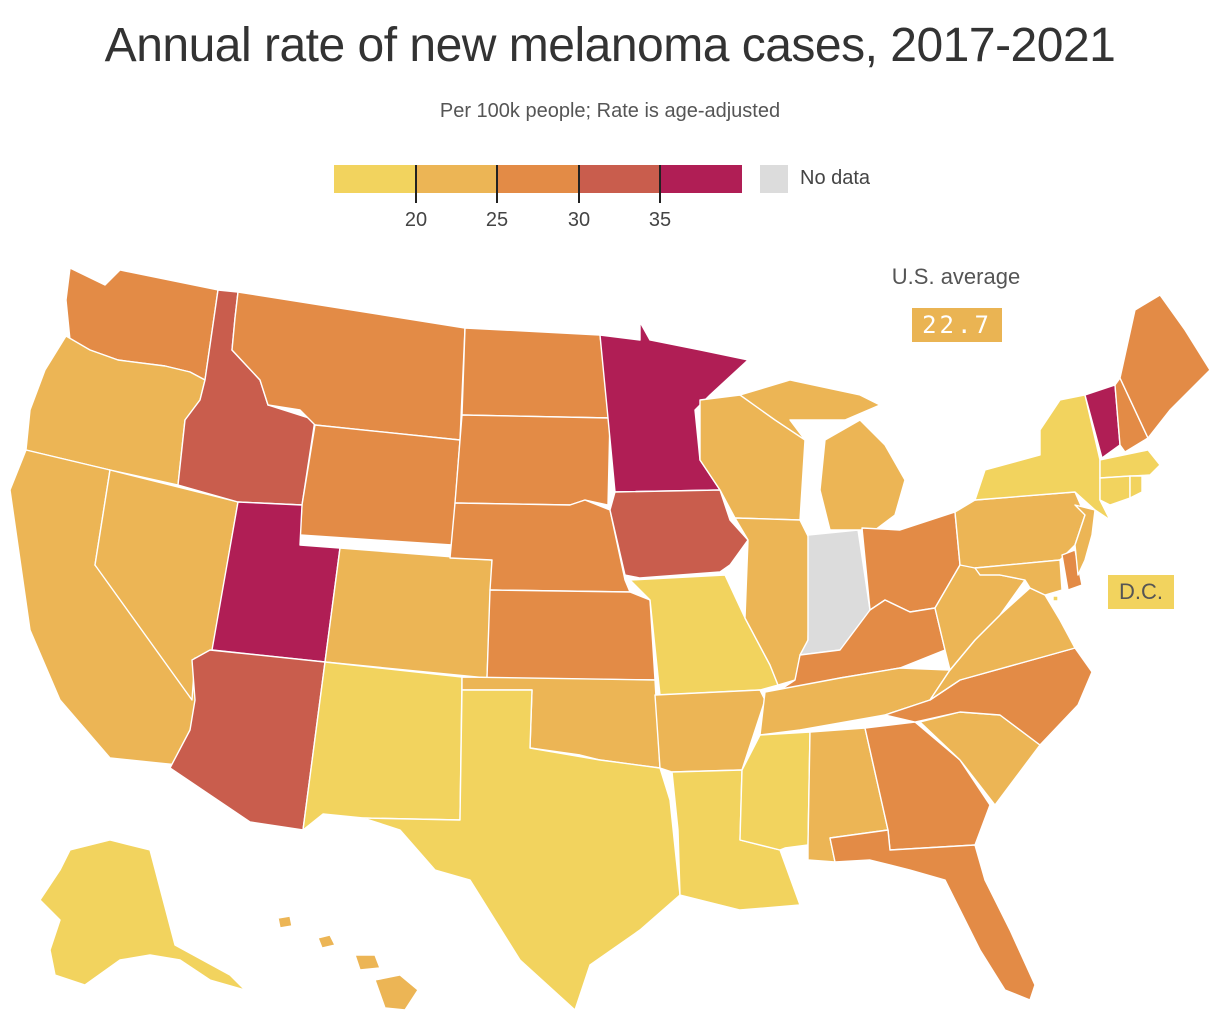 The height and width of the screenshot is (1026, 1220). Describe the element at coordinates (380, 485) in the screenshot. I see `state-WY` at that location.